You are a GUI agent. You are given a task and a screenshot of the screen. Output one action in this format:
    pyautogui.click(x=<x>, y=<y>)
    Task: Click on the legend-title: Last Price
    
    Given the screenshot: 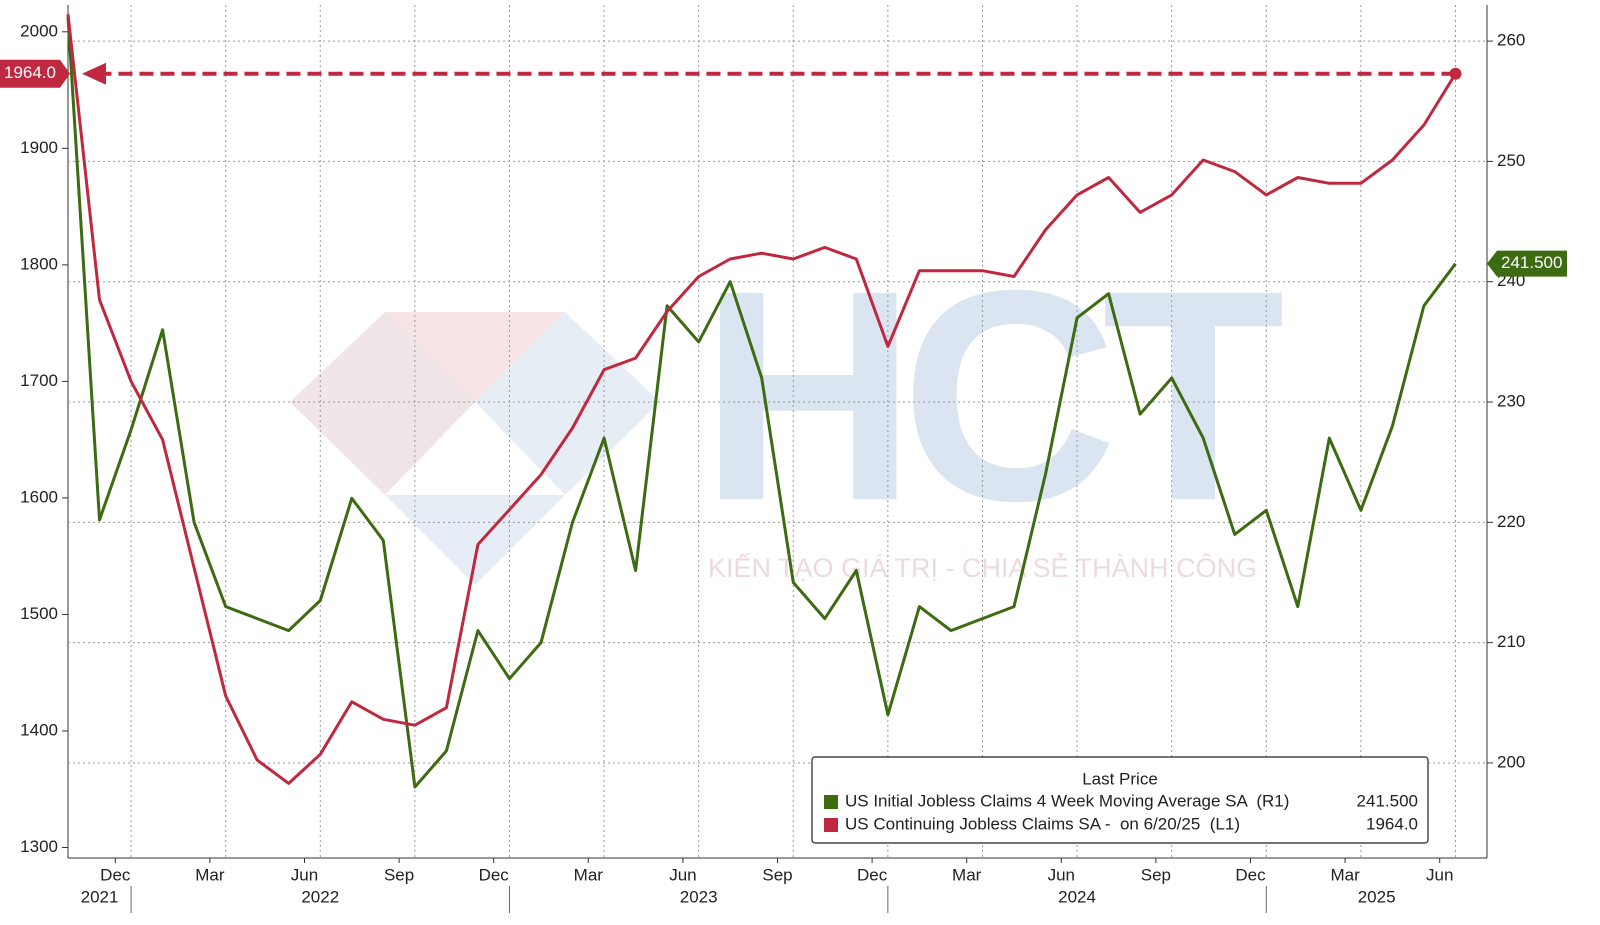 What is the action you would take?
    pyautogui.click(x=1120, y=778)
    